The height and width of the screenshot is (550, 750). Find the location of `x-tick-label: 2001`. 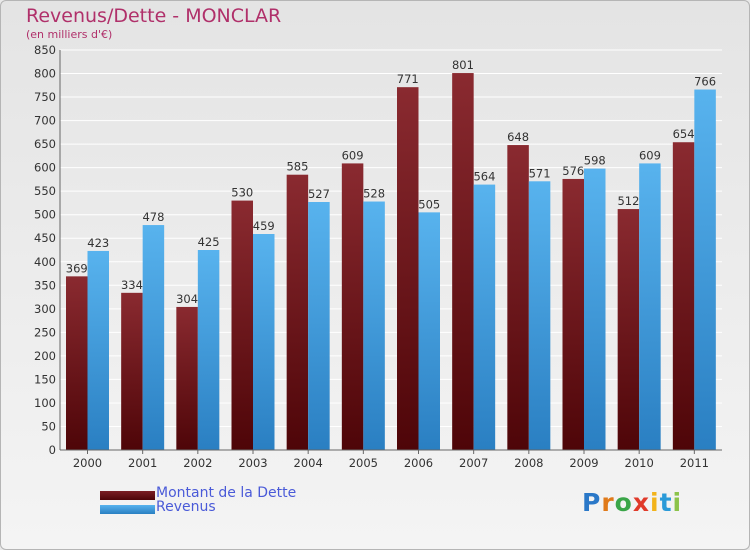

x-tick-label: 2001 is located at coordinates (142, 463).